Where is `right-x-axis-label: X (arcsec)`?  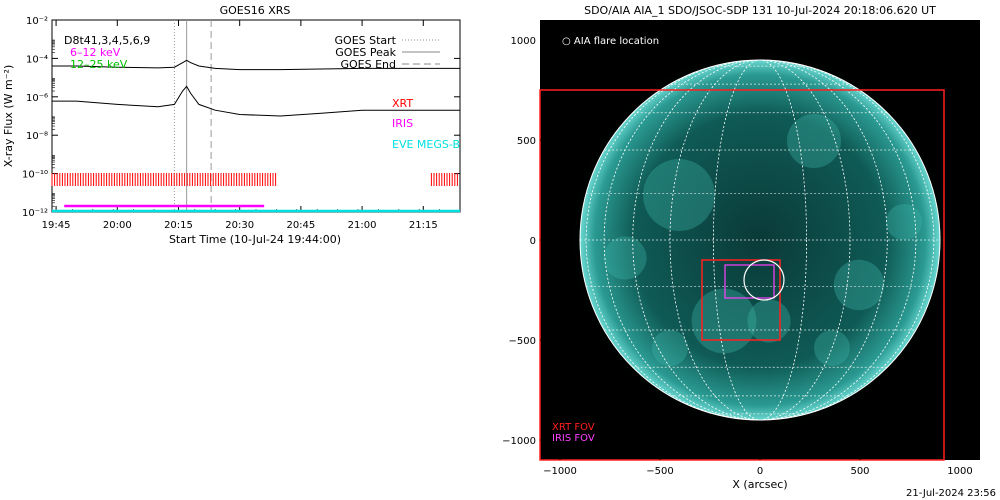 right-x-axis-label: X (arcsec) is located at coordinates (759, 484).